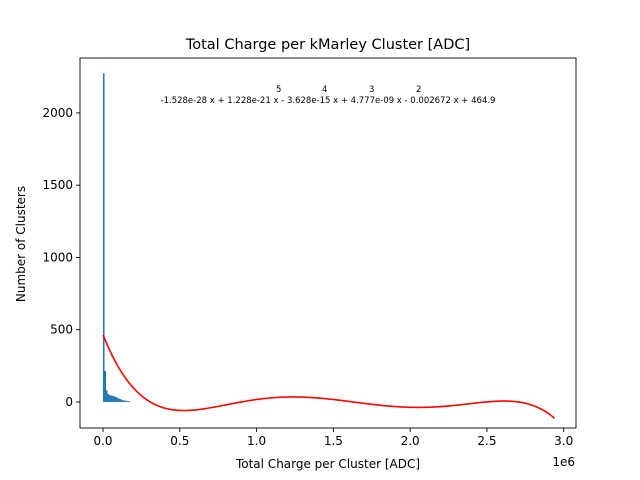 This screenshot has height=480, width=640. Describe the element at coordinates (327, 464) in the screenshot. I see `x-axis-label: Total Charge per Cluster [ADC]` at that location.